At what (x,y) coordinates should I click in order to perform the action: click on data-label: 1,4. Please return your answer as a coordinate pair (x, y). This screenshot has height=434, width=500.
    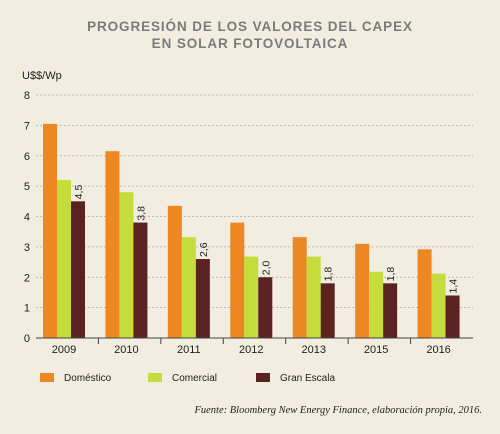
    Looking at the image, I should click on (454, 286).